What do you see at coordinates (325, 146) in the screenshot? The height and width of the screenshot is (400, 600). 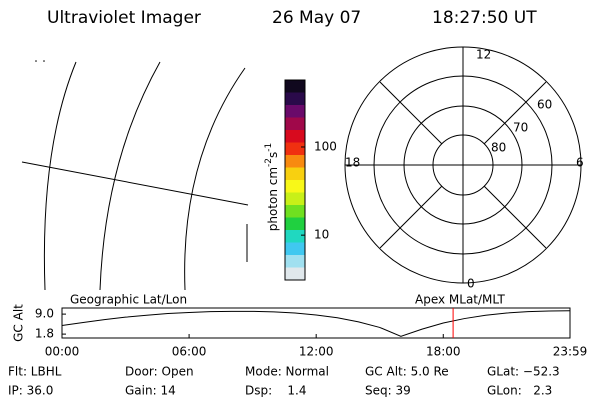 I see `tick-label: 100` at bounding box center [325, 146].